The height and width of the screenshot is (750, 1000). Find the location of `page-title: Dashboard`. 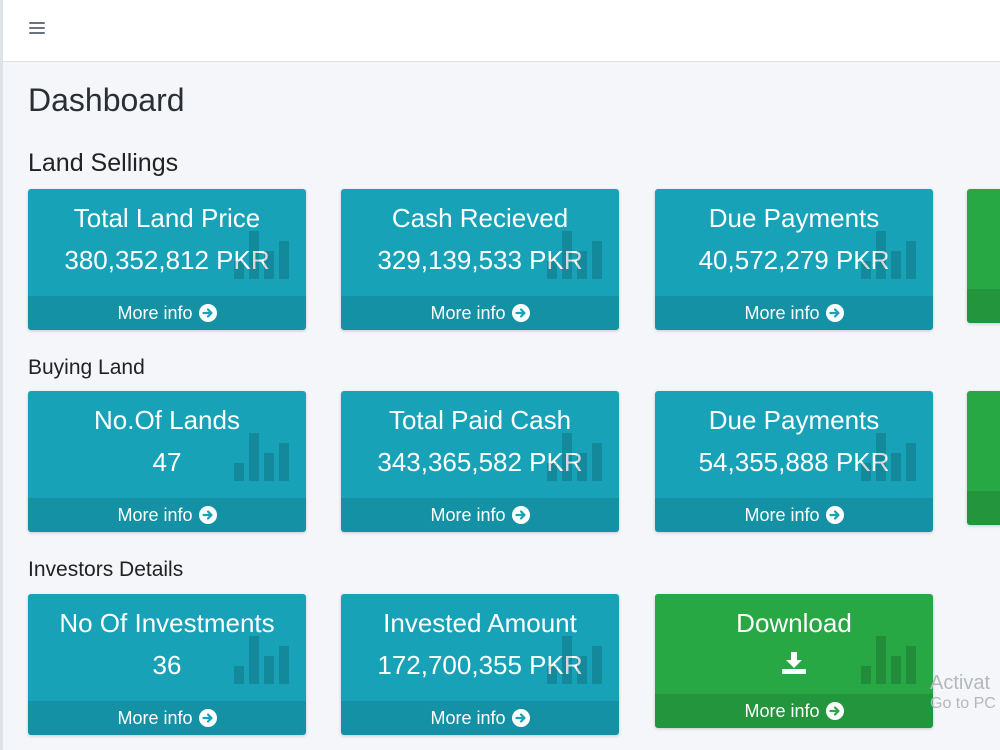

page-title: Dashboard is located at coordinates (106, 100).